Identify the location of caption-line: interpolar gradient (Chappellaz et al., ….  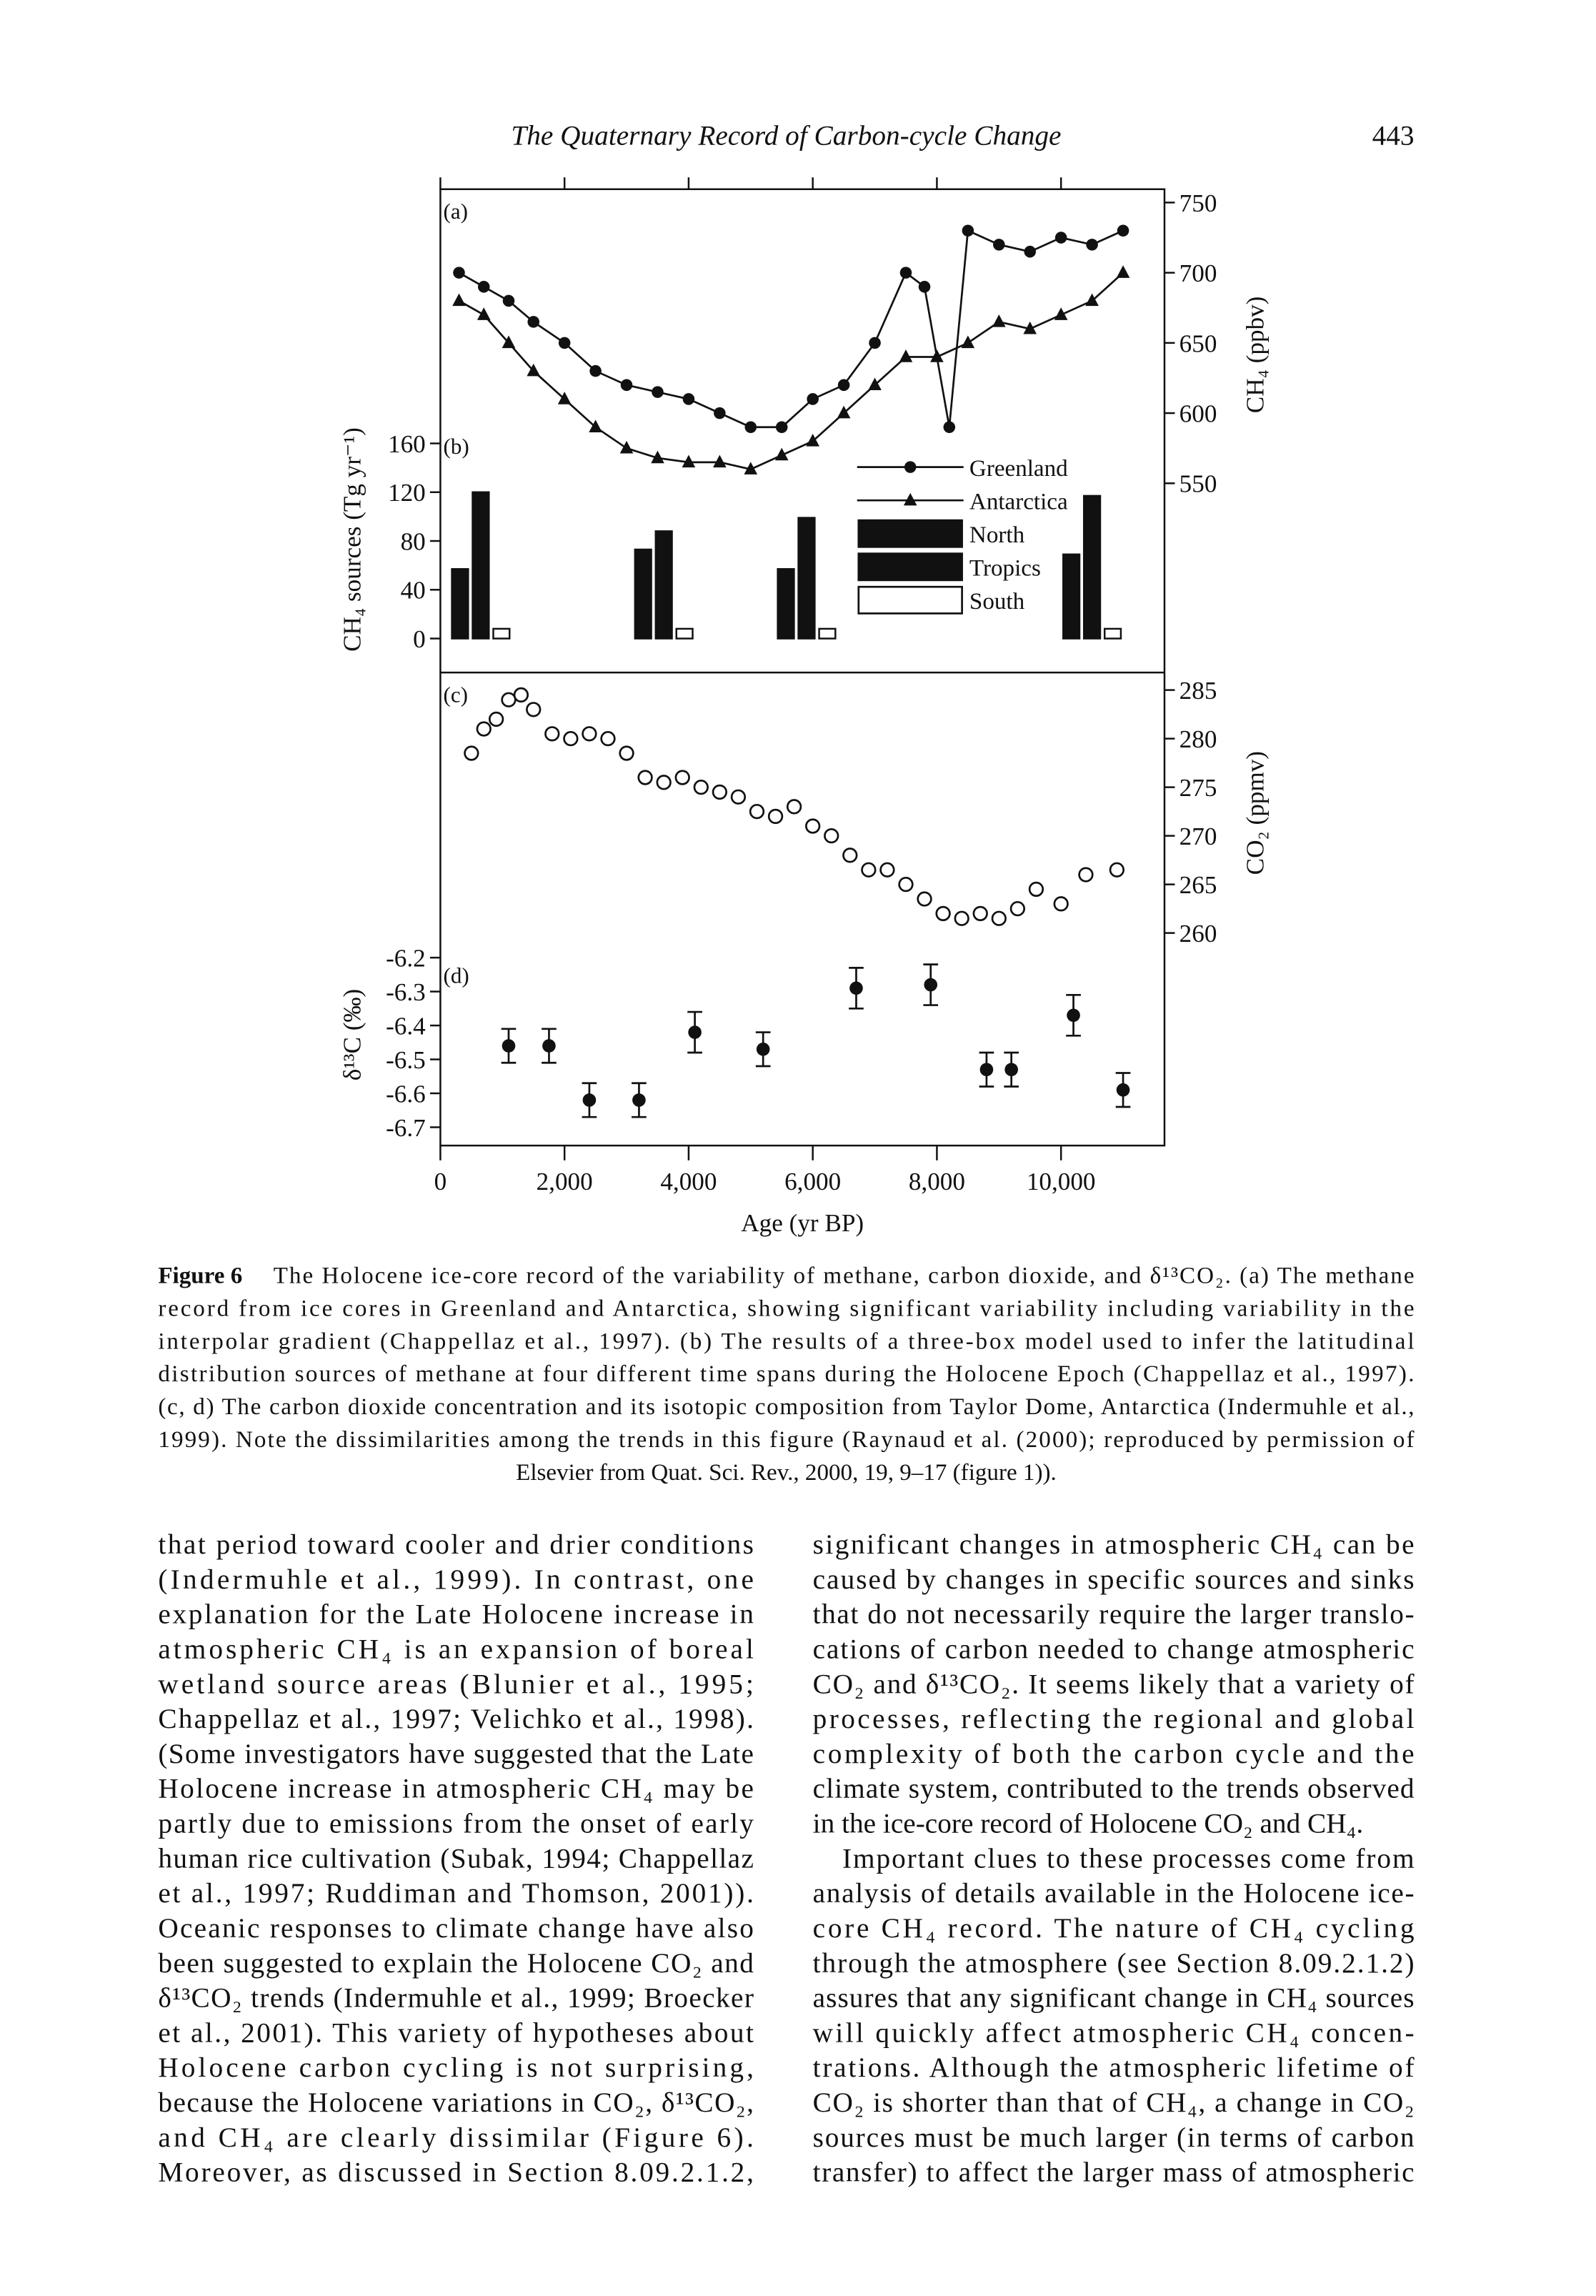
(786, 1341).